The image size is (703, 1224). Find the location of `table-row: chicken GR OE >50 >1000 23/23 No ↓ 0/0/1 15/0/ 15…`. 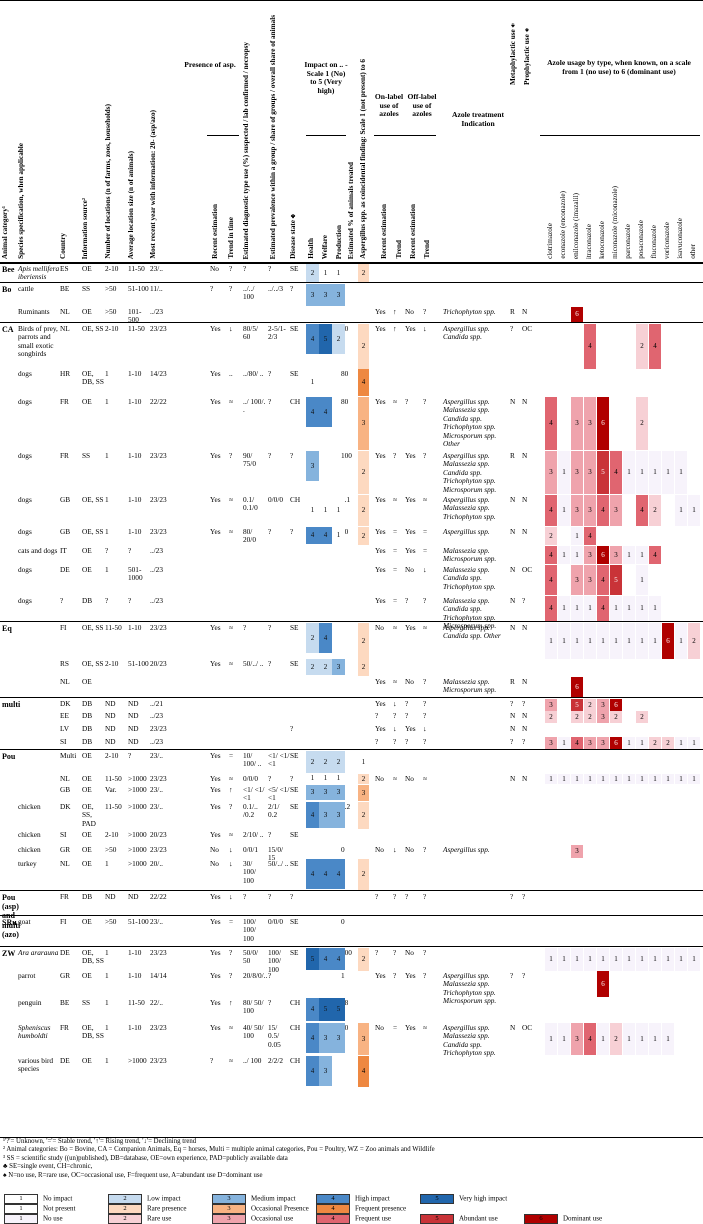

table-row: chicken GR OE >50 >1000 23/23 No ↓ 0/0/1 15/0/ 15… is located at coordinates (351, 853).